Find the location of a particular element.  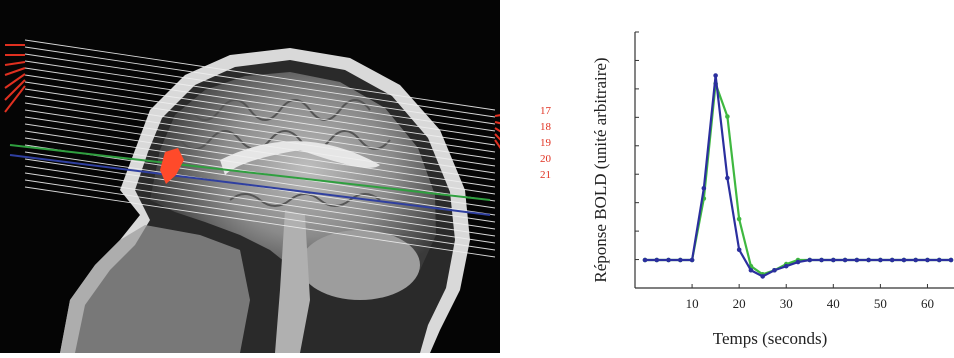

cerebellum is located at coordinates (360, 265).